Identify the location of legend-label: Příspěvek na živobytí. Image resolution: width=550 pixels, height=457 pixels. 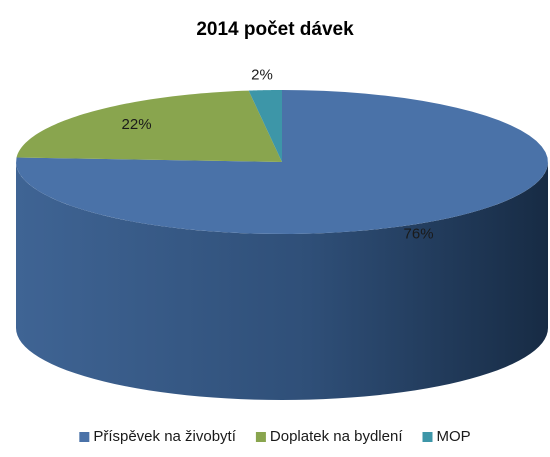
(164, 436).